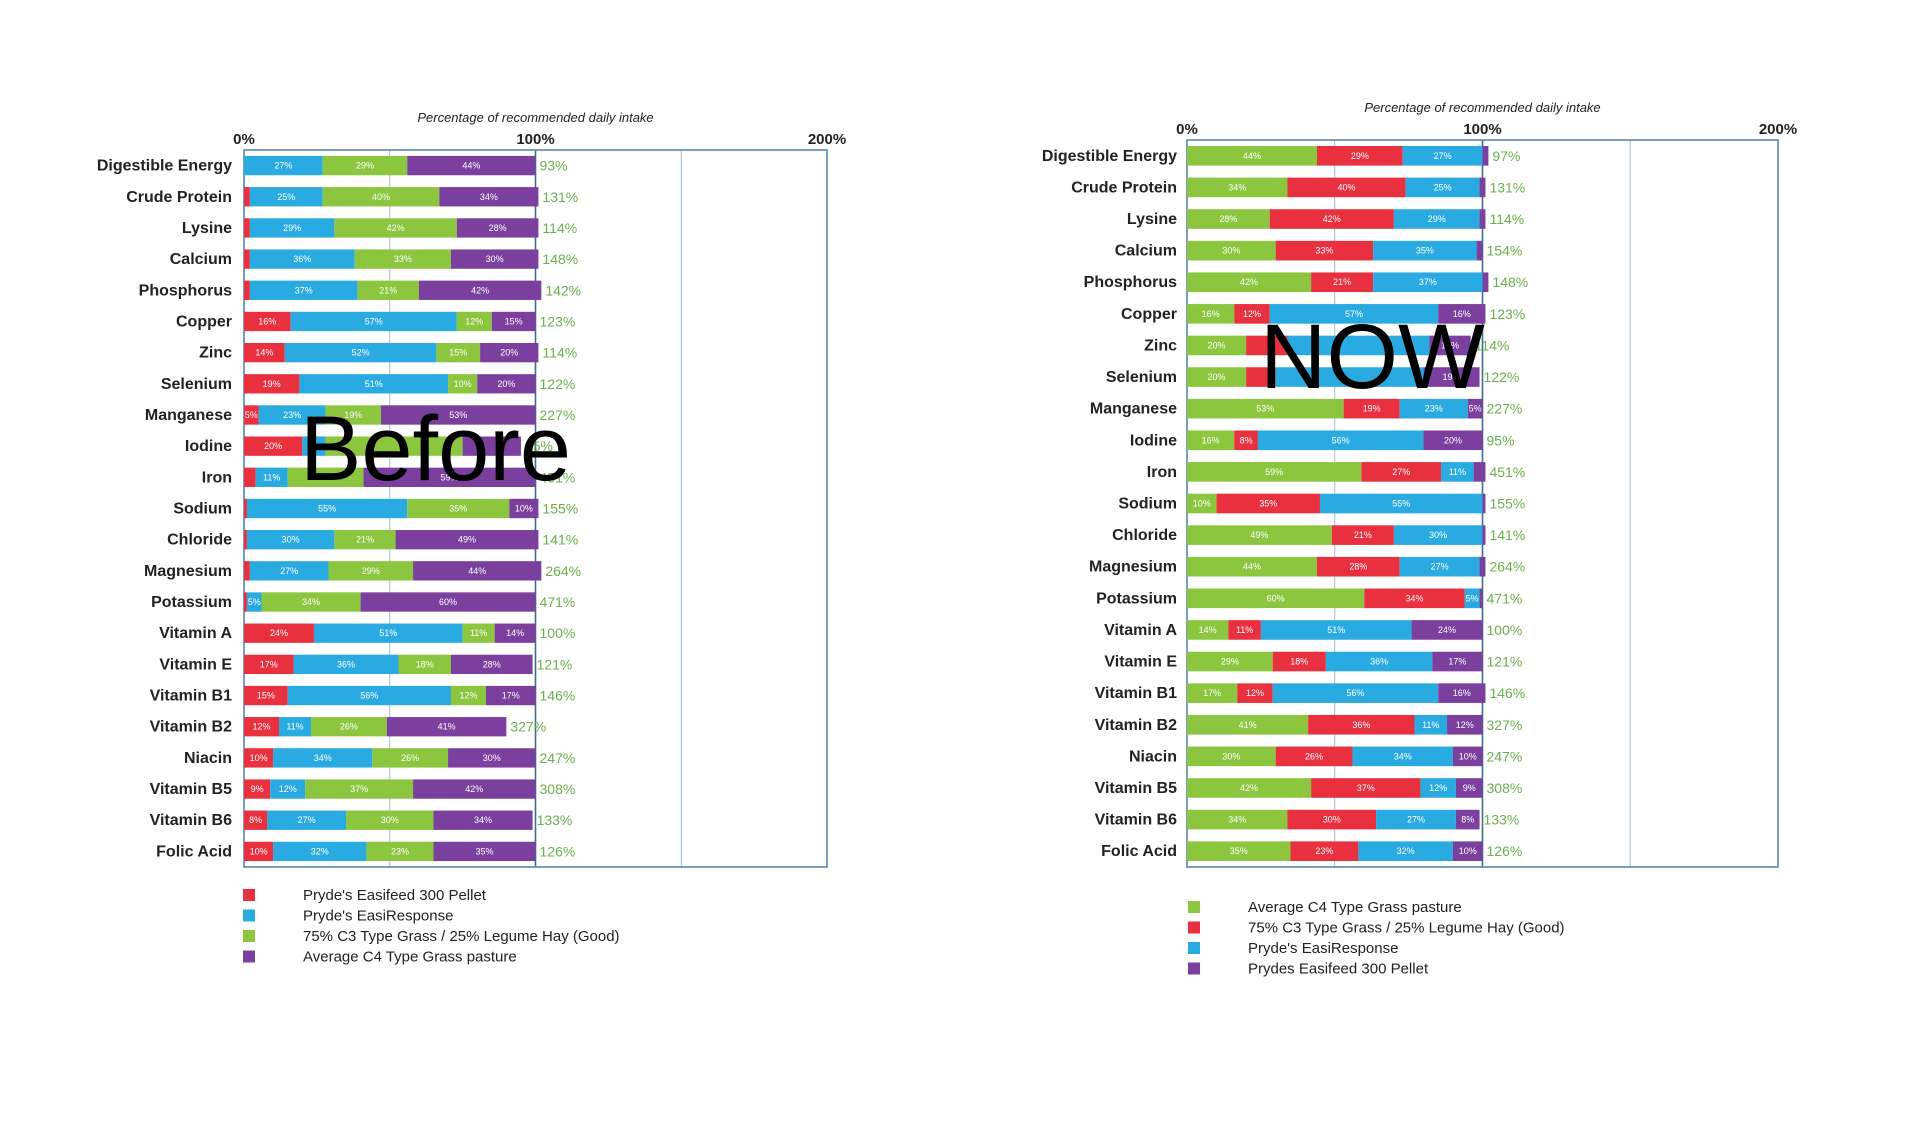 The height and width of the screenshot is (1133, 1920). I want to click on category-label: Digestible Energy, so click(164, 166).